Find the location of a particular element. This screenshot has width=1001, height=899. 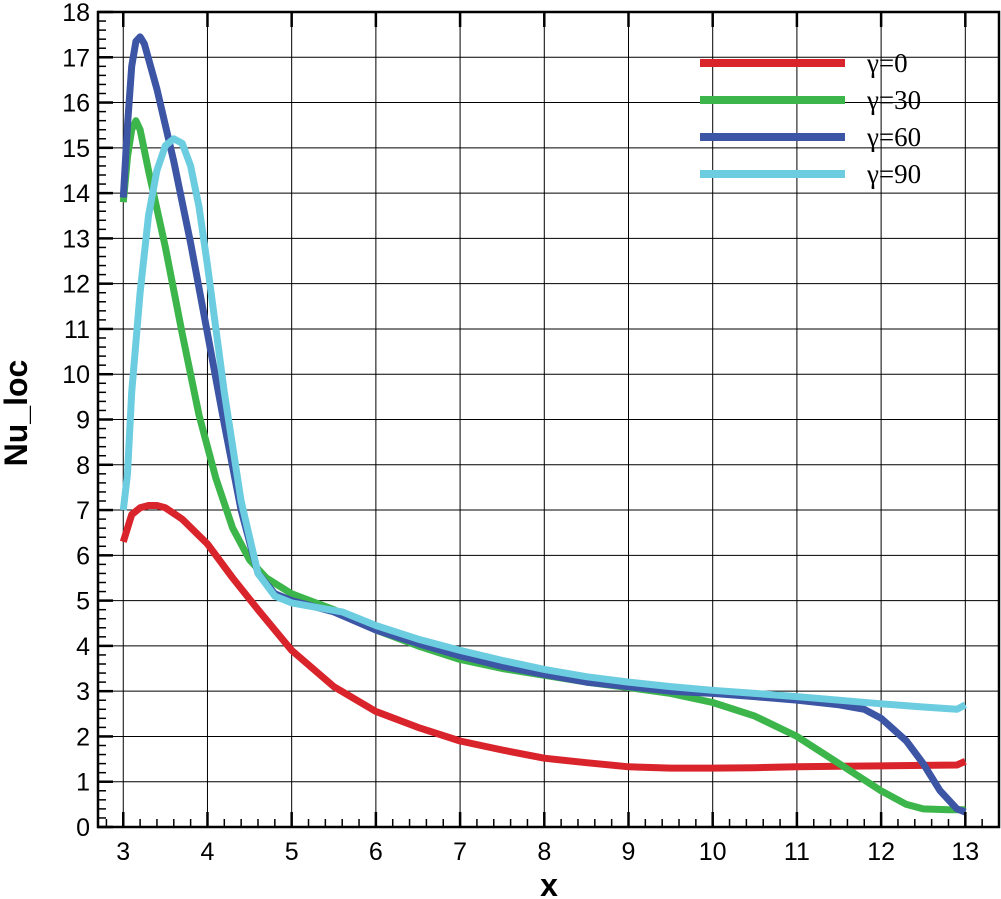

x-tick-label: 4 is located at coordinates (208, 852).